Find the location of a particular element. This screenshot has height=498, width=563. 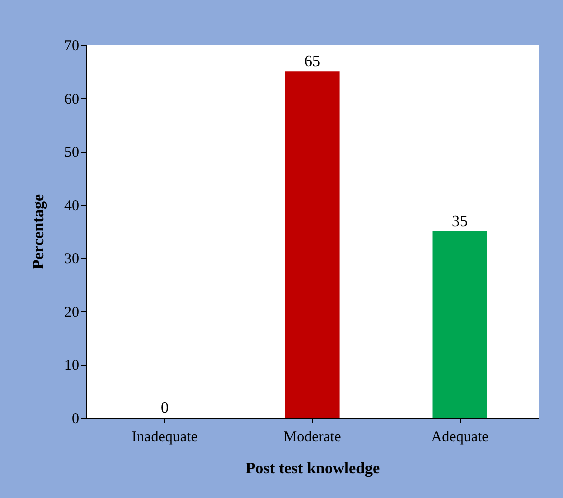

x-axis-title: Post test knowledge is located at coordinates (313, 469).